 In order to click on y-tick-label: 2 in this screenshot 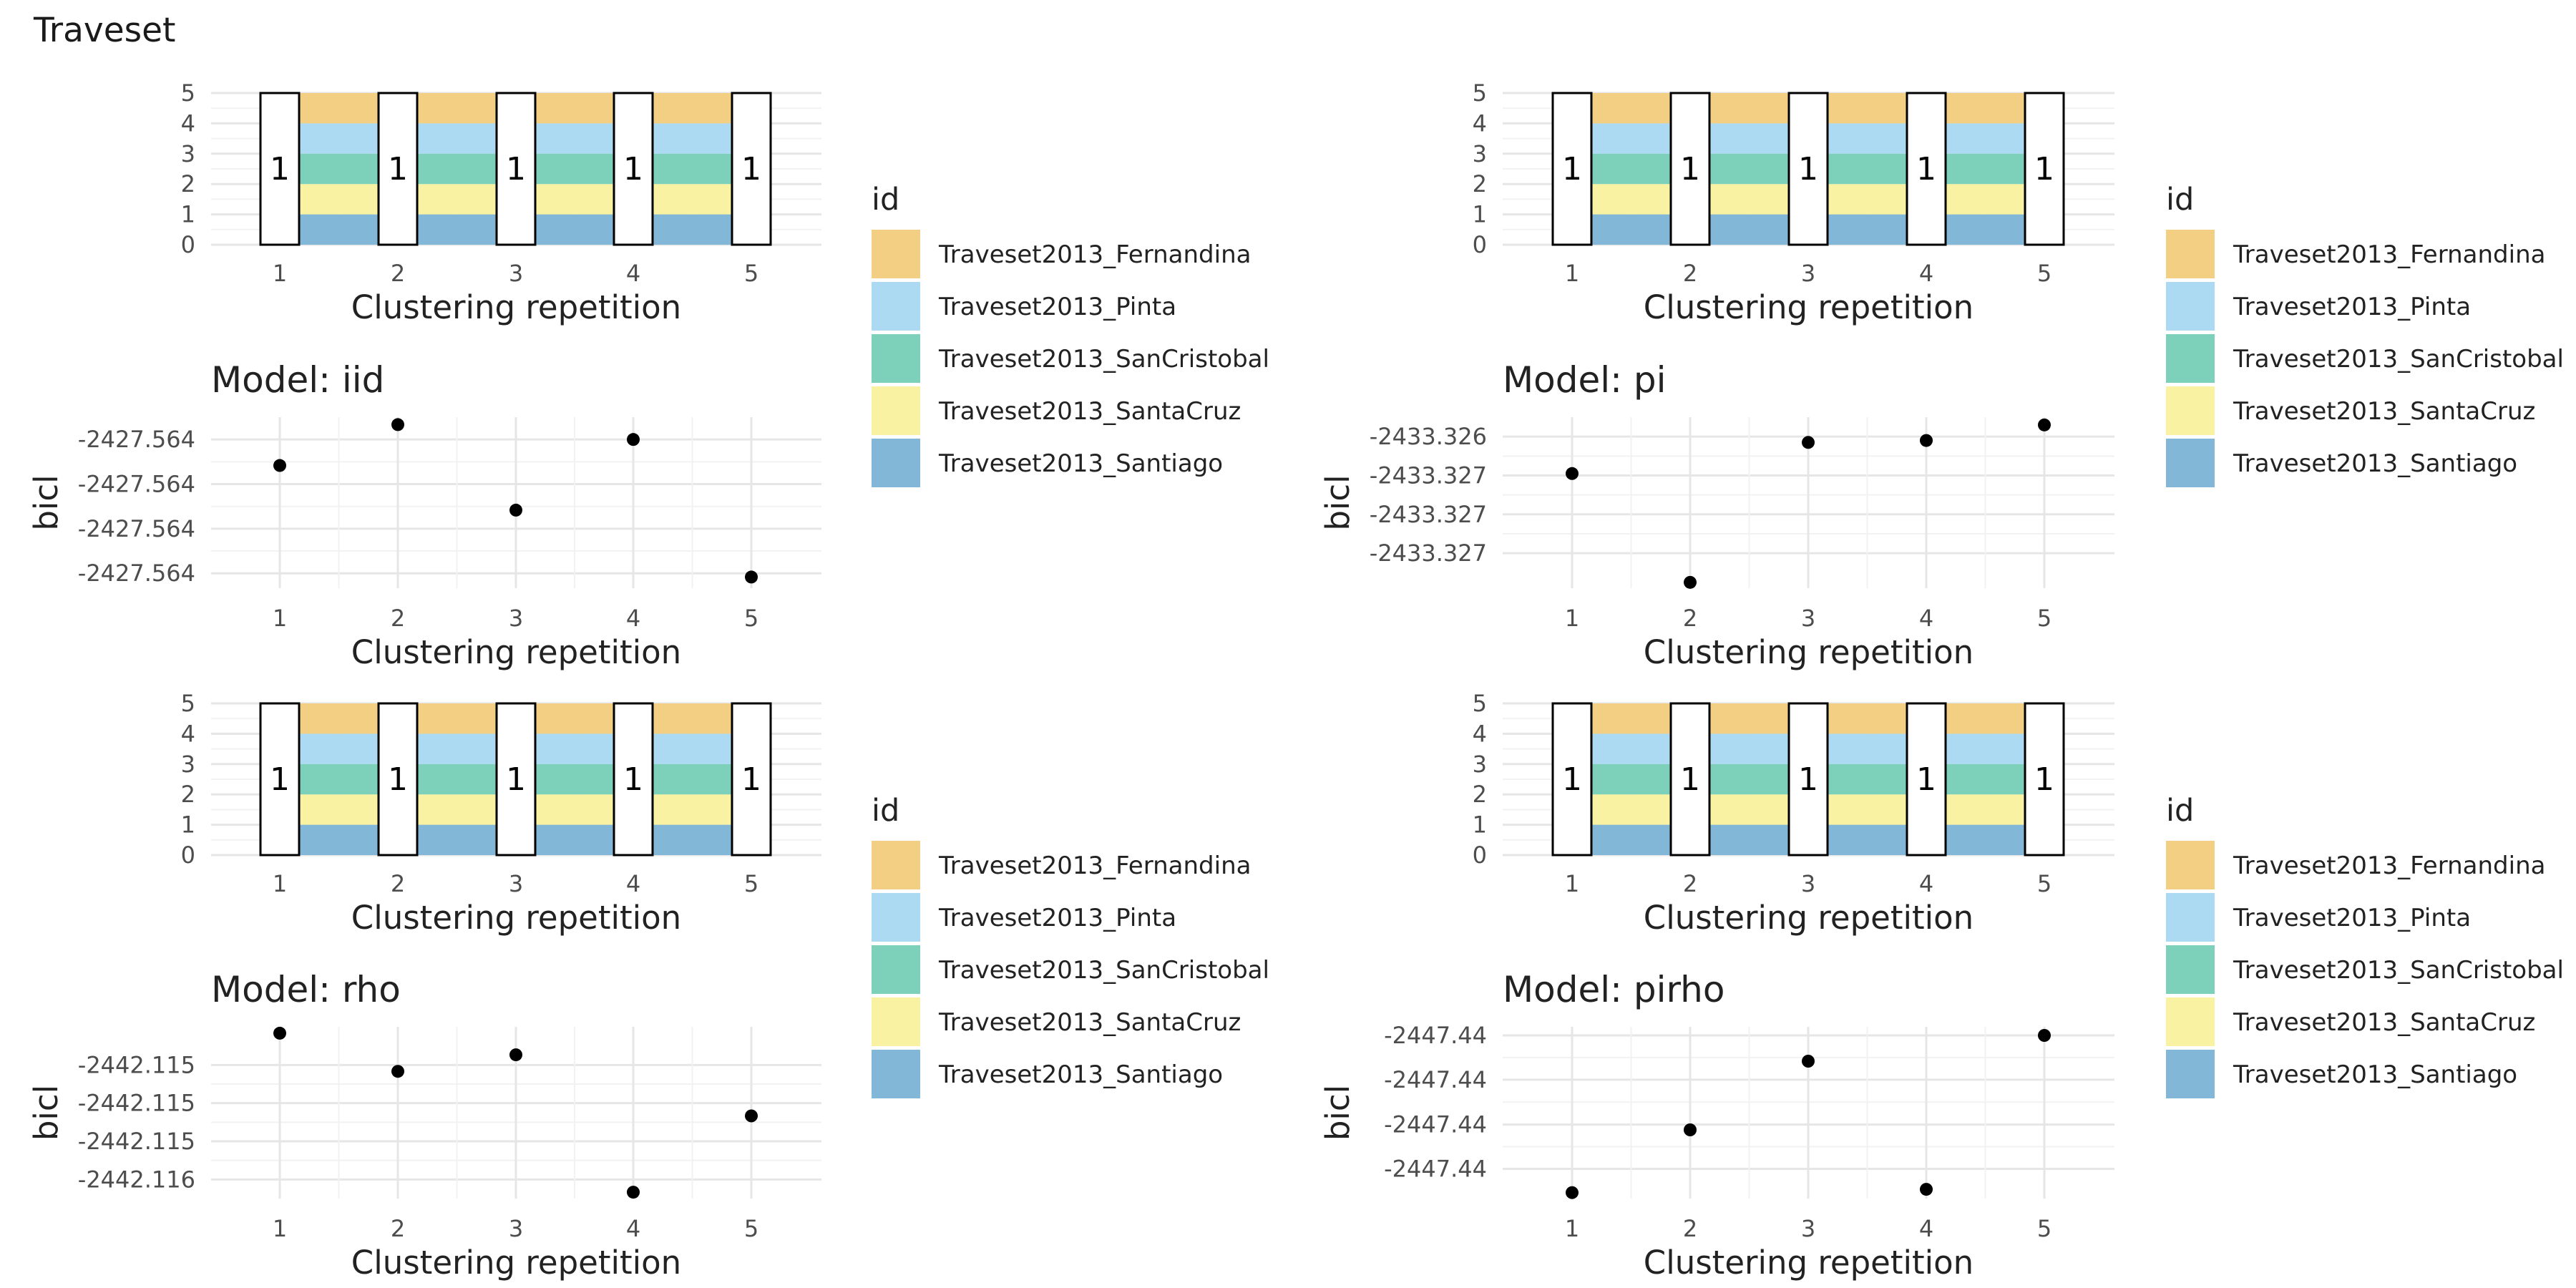, I will do `click(1480, 794)`.